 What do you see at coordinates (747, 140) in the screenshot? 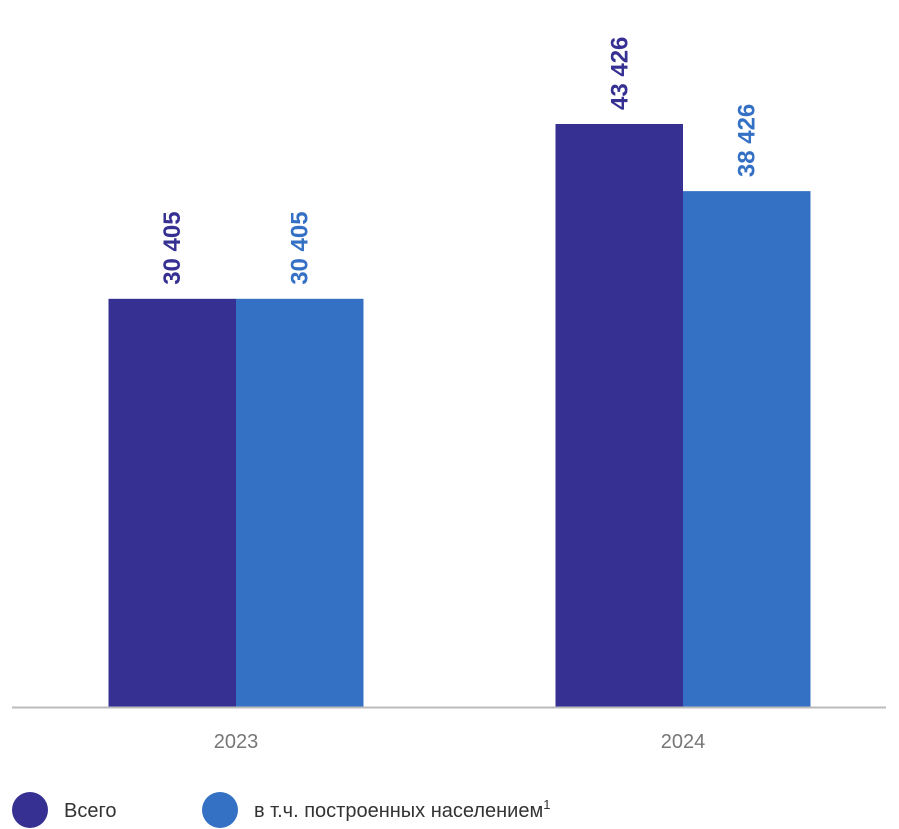
I see `data-label: 38 426` at bounding box center [747, 140].